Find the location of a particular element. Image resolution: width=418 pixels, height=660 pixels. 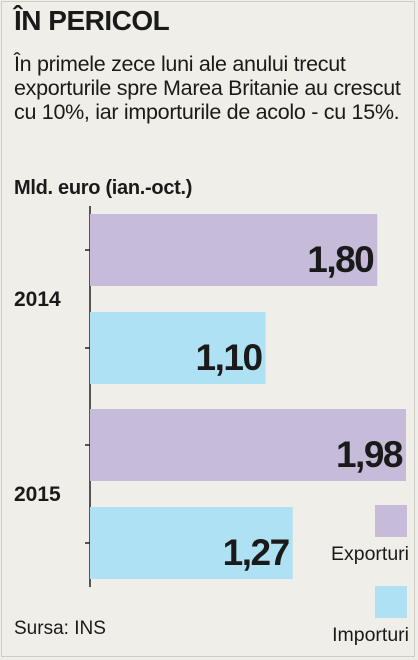

category-label-2014: 2014 is located at coordinates (37, 299).